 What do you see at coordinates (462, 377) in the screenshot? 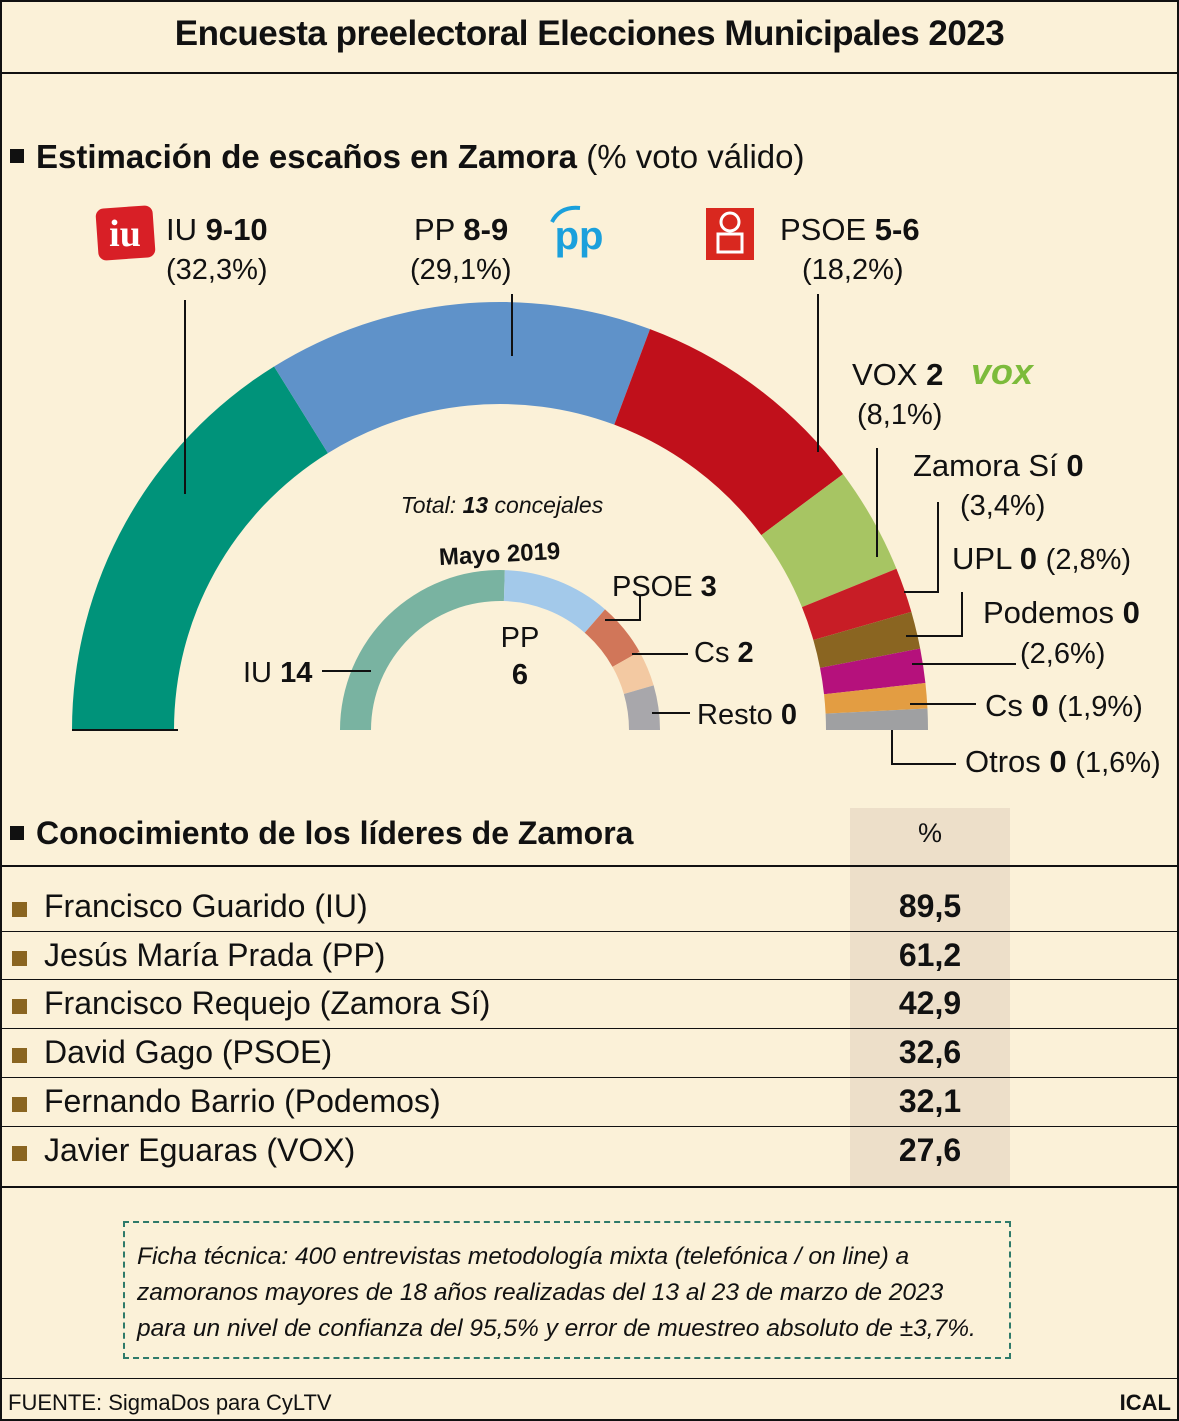
I see `arc-2023-pp` at bounding box center [462, 377].